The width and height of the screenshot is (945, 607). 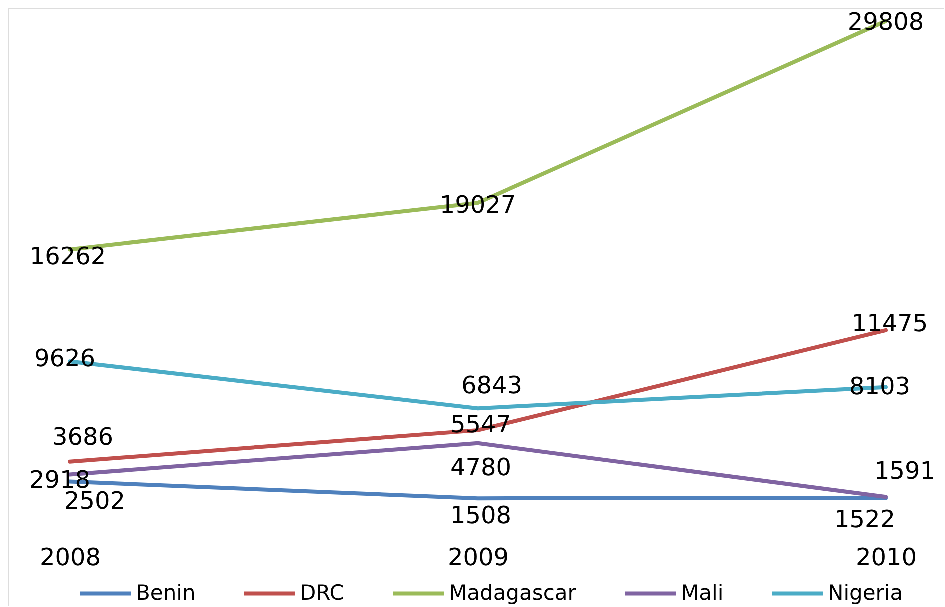 I want to click on data-label: 9626, so click(x=65, y=358).